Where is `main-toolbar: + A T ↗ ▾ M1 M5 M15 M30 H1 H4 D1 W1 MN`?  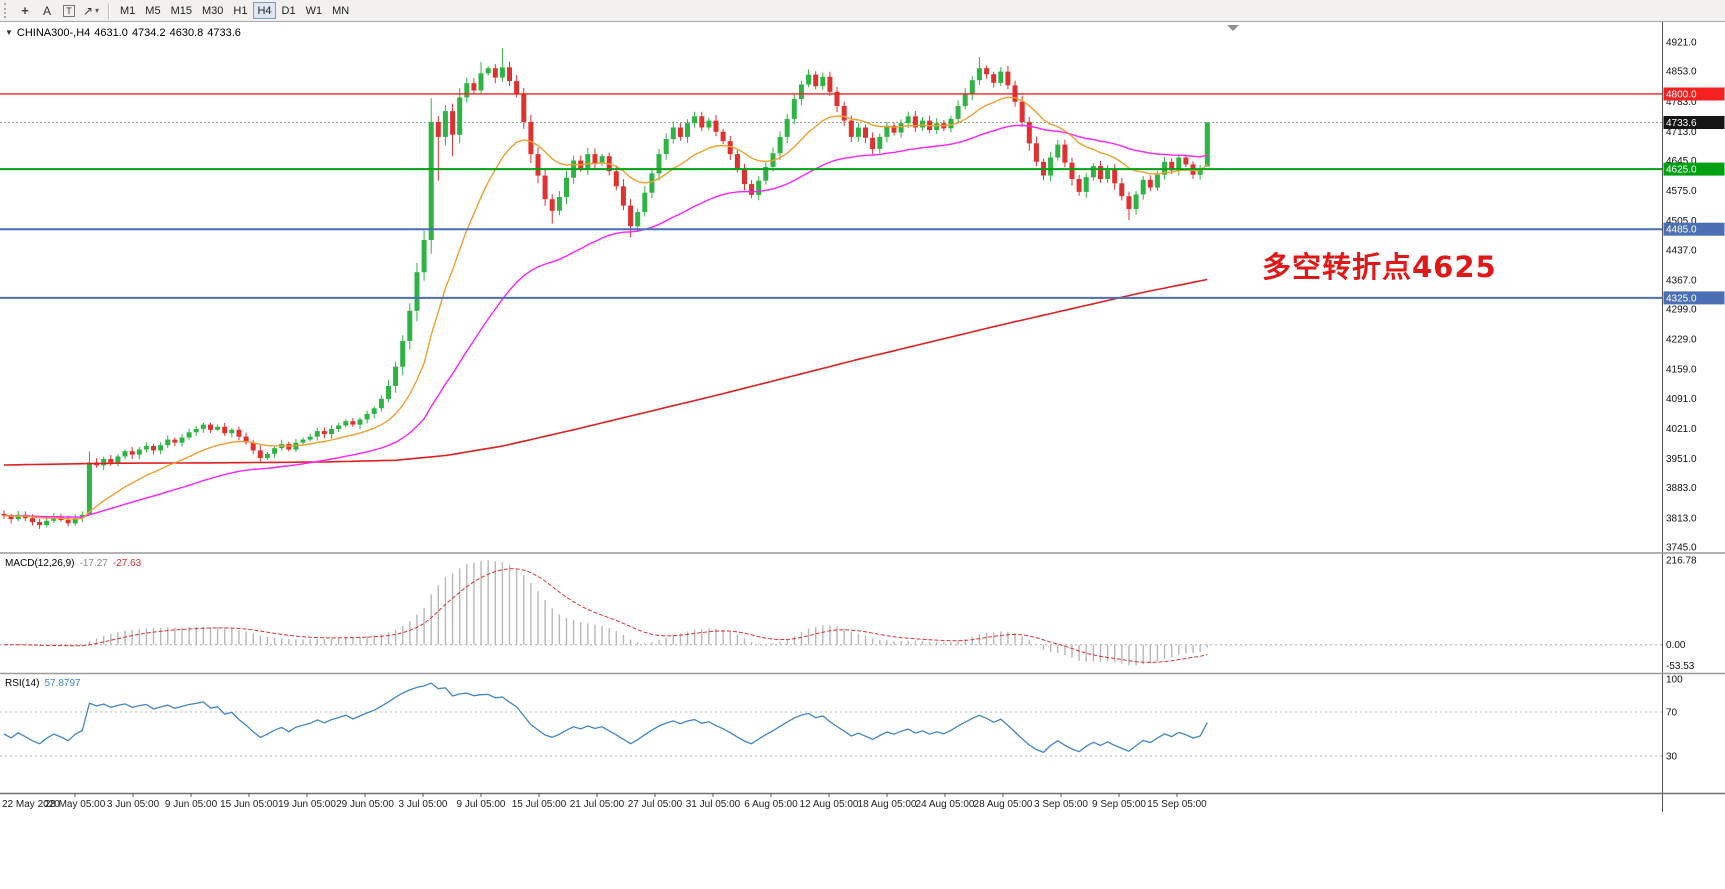 main-toolbar: + A T ↗ ▾ M1 M5 M15 M30 H1 H4 D1 W1 MN is located at coordinates (862, 11).